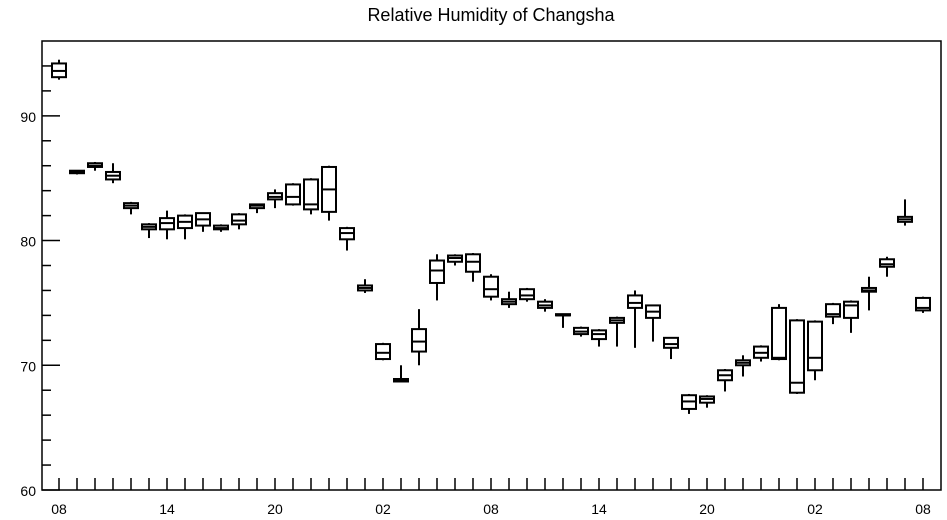 This screenshot has width=947, height=520. I want to click on y-tick-label: 80, so click(28, 242).